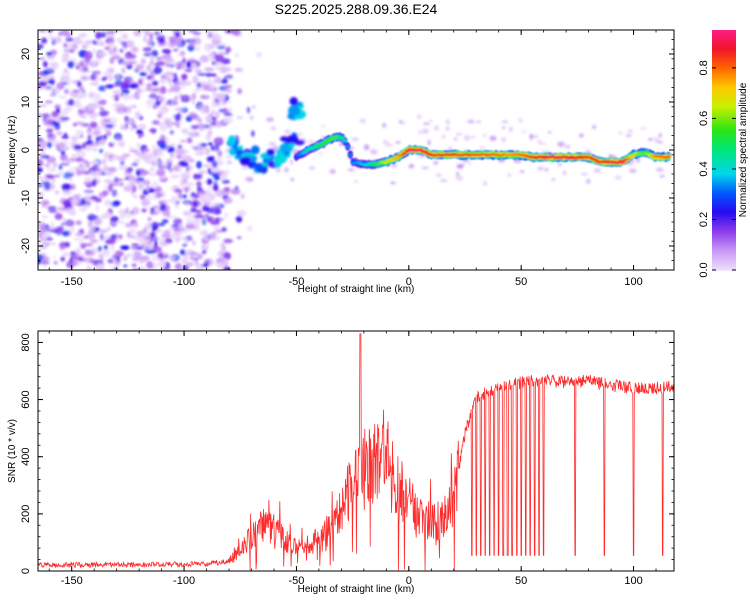  Describe the element at coordinates (356, 589) in the screenshot. I see `snr-x-label: Height of straight line (km)` at that location.